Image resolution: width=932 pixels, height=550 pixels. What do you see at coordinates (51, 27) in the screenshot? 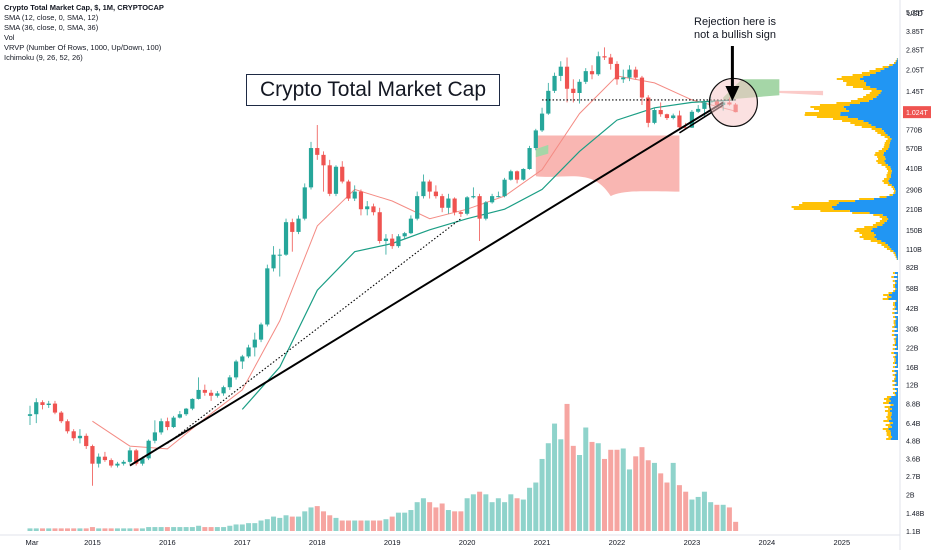
I see `legend-indicator-sma36: SMA (36, close, 0, SMA, 36)` at bounding box center [51, 27].